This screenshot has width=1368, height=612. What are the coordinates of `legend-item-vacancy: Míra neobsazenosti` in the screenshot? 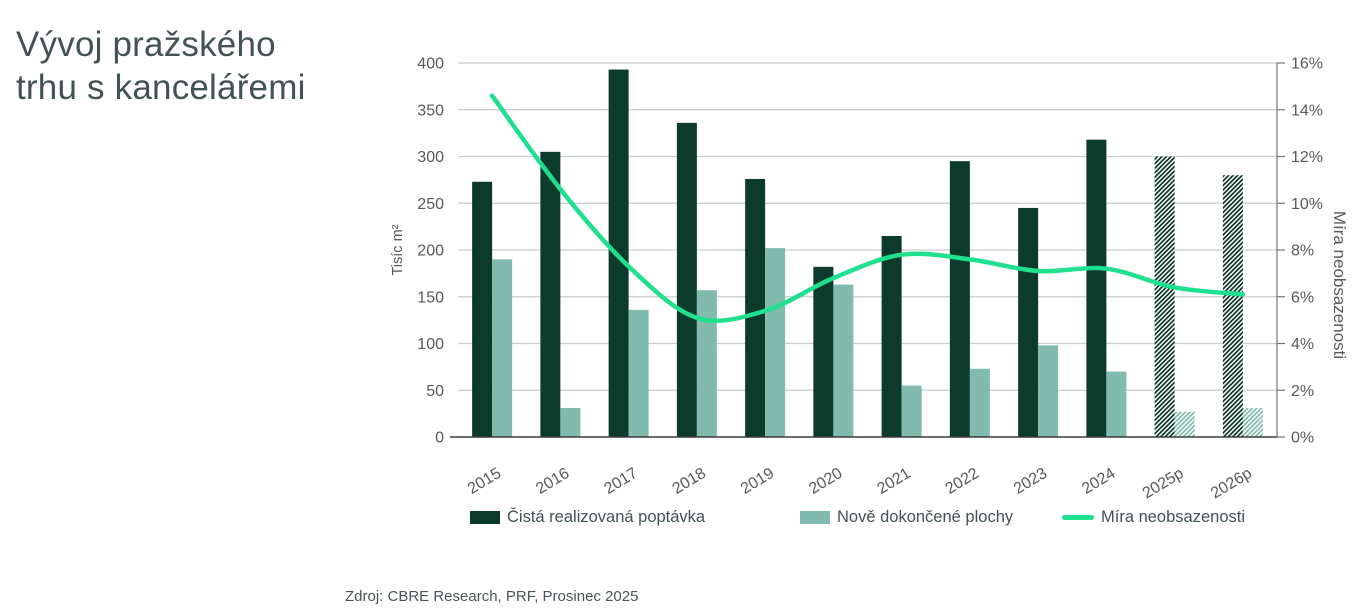 It's located at (1153, 517).